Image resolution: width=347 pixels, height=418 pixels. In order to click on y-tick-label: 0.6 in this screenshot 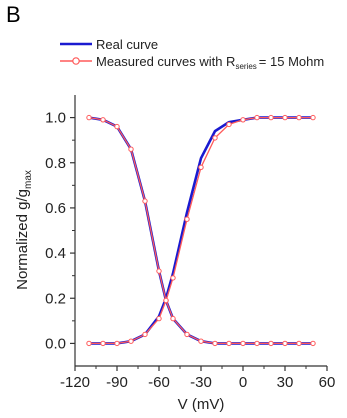, I will do `click(55, 208)`.